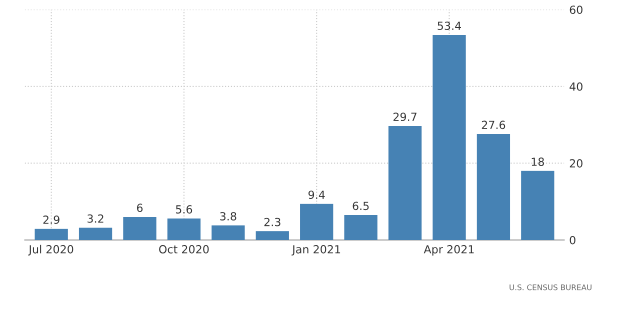 The width and height of the screenshot is (620, 320). Describe the element at coordinates (139, 208) in the screenshot. I see `data-label: 6` at that location.